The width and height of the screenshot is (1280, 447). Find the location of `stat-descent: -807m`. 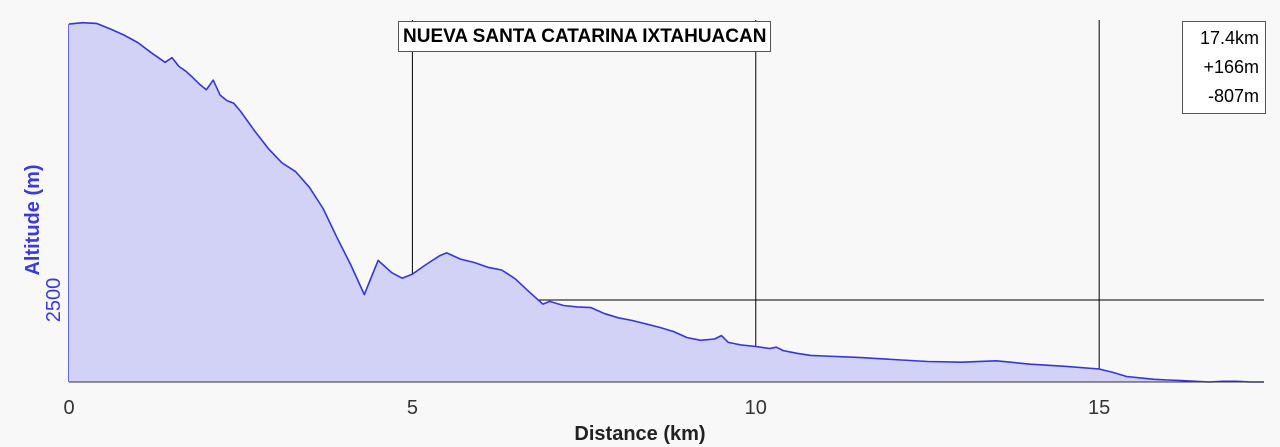

stat-descent: -807m is located at coordinates (1233, 96).